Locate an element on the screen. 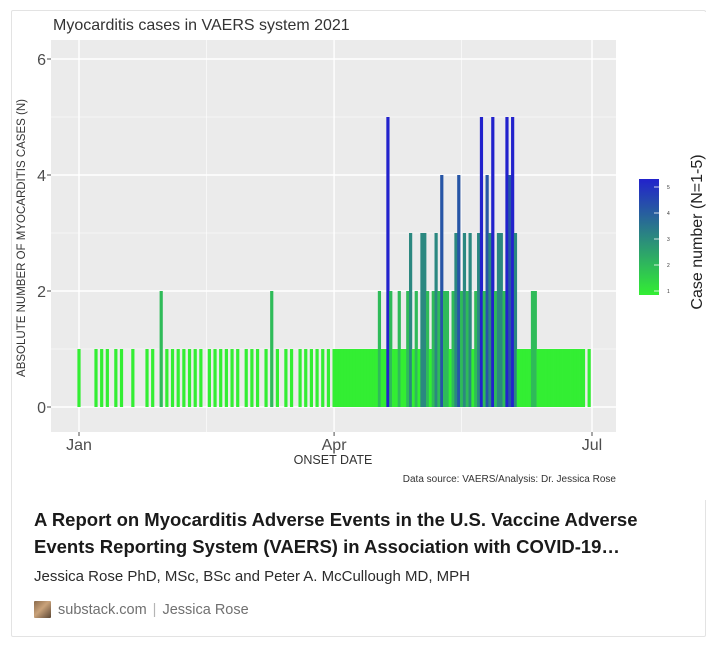 This screenshot has width=718, height=651. y-tick-label: 2 is located at coordinates (41, 292).